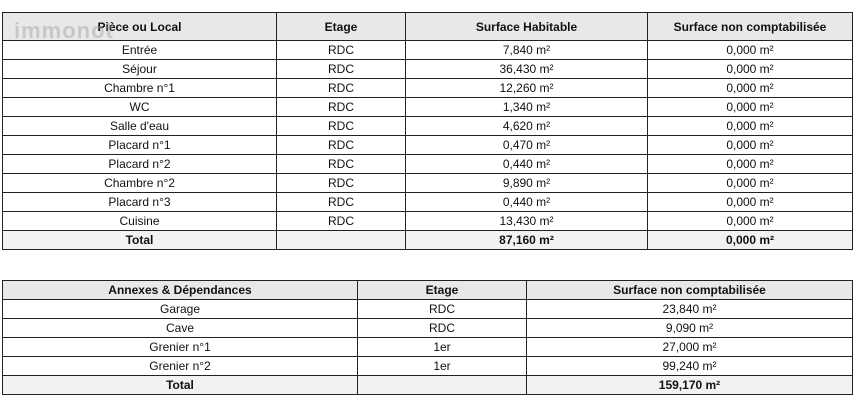  I want to click on row: Placard n°2 RDC 0,440 m² 0,000 m², so click(427, 164).